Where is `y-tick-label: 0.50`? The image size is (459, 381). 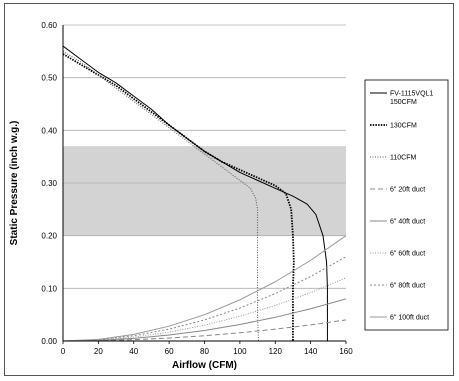
y-tick-label: 0.50 is located at coordinates (49, 78).